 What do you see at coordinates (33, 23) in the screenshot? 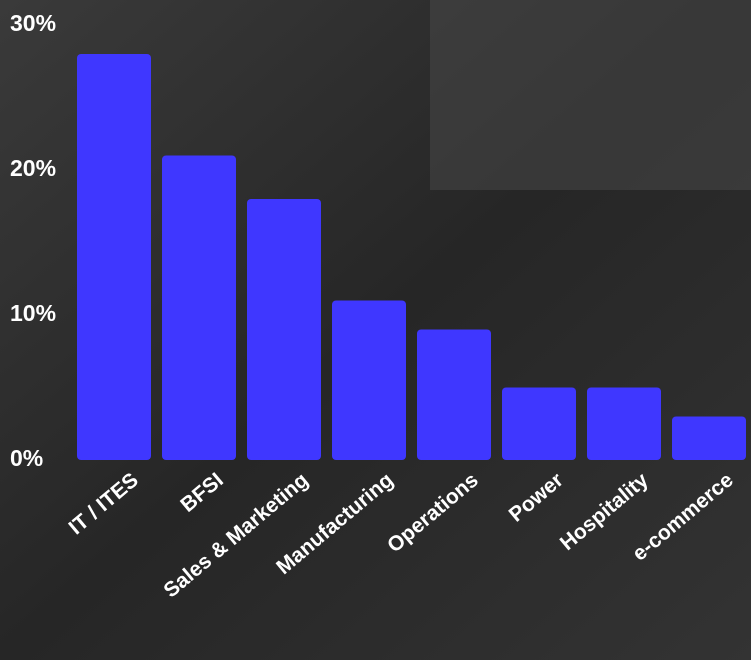
I see `y-tick-label: 30%` at bounding box center [33, 23].